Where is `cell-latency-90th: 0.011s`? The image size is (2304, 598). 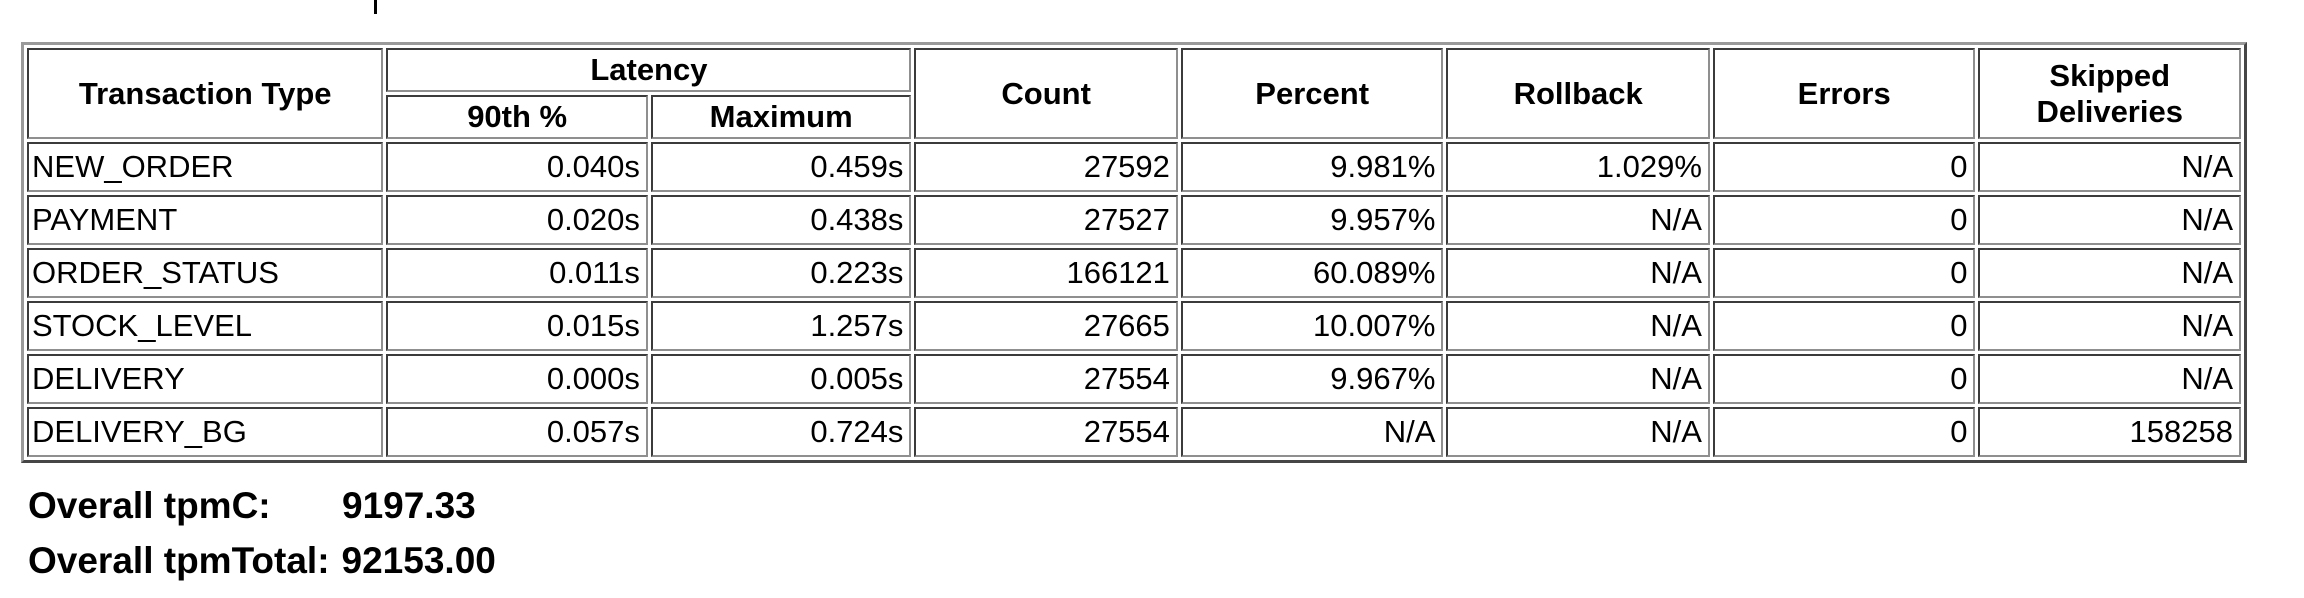
cell-latency-90th: 0.011s is located at coordinates (517, 273).